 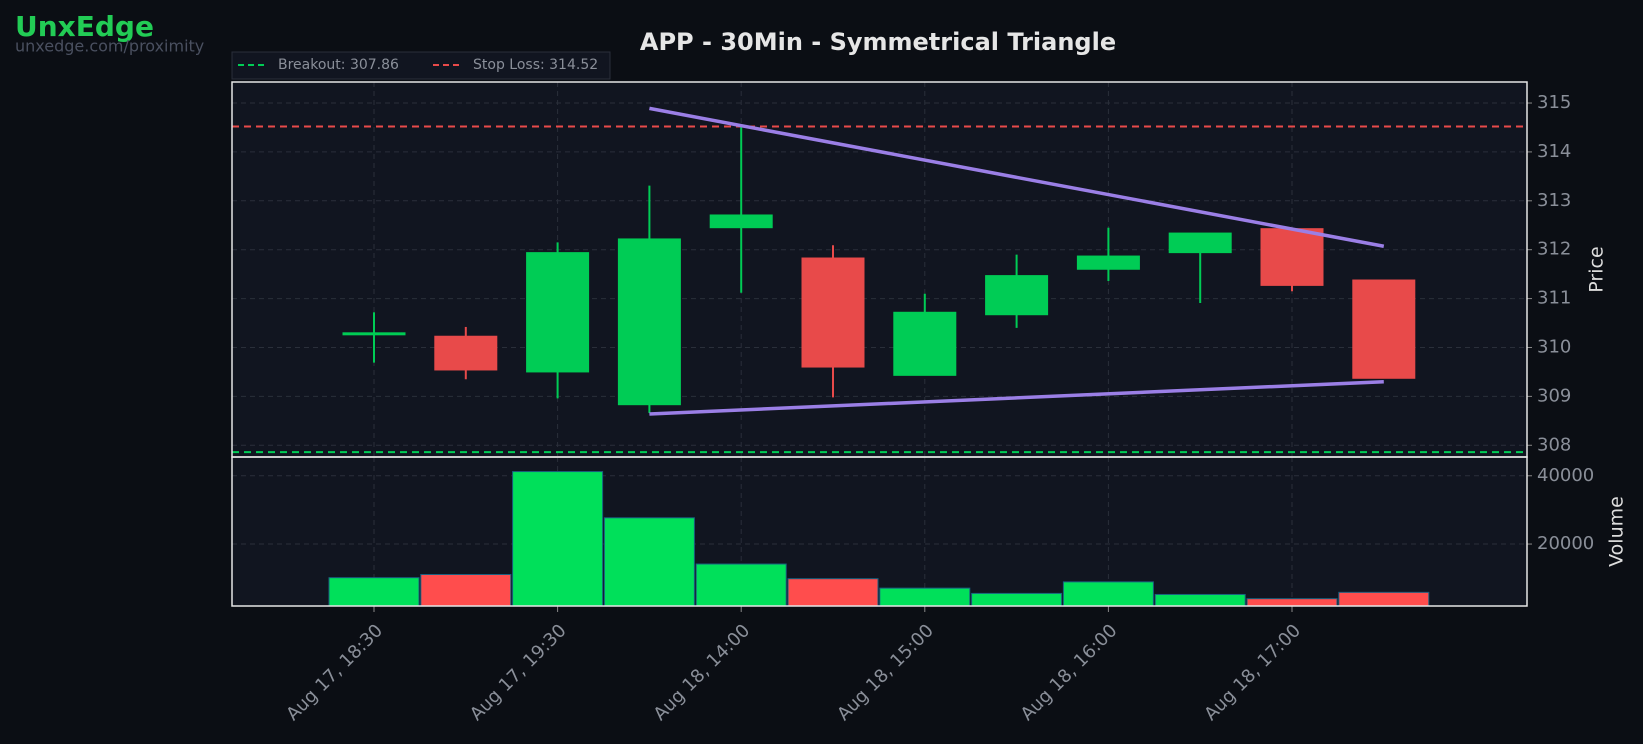 I want to click on y-tick-label: 40000, so click(x=1565, y=475).